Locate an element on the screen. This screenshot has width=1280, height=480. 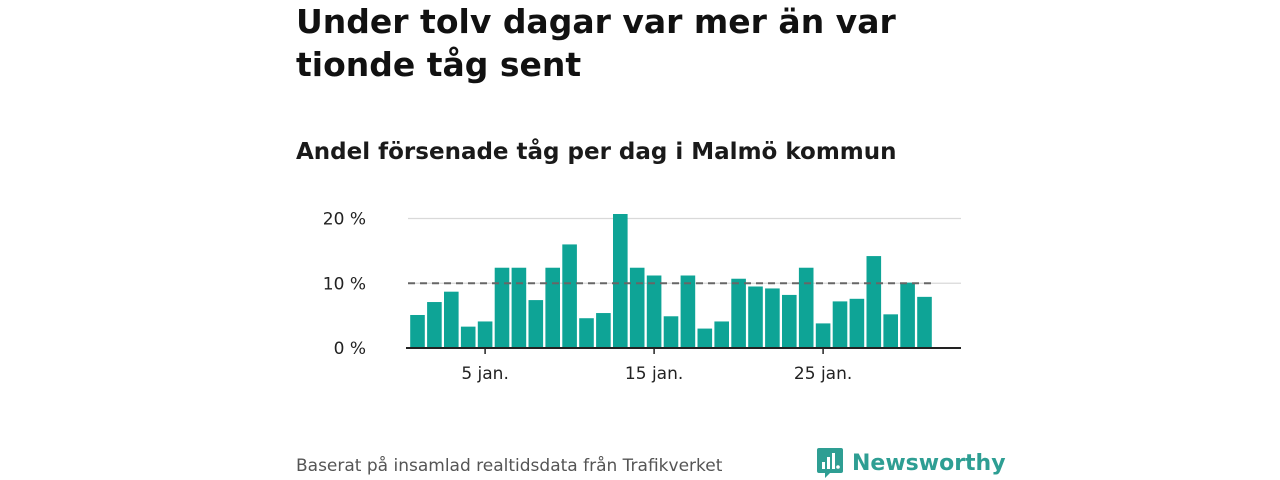
y-tick-label: 0 % is located at coordinates (350, 349).